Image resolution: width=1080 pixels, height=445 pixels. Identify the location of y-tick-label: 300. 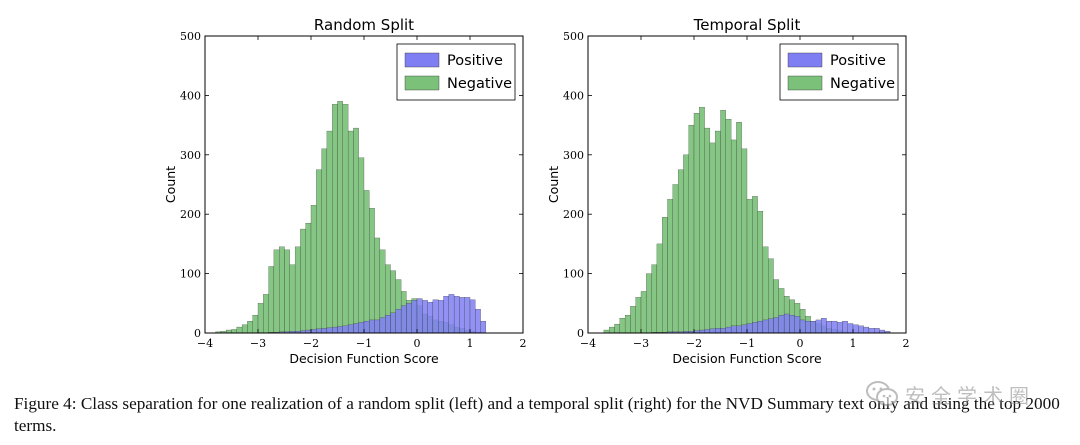
(190, 155).